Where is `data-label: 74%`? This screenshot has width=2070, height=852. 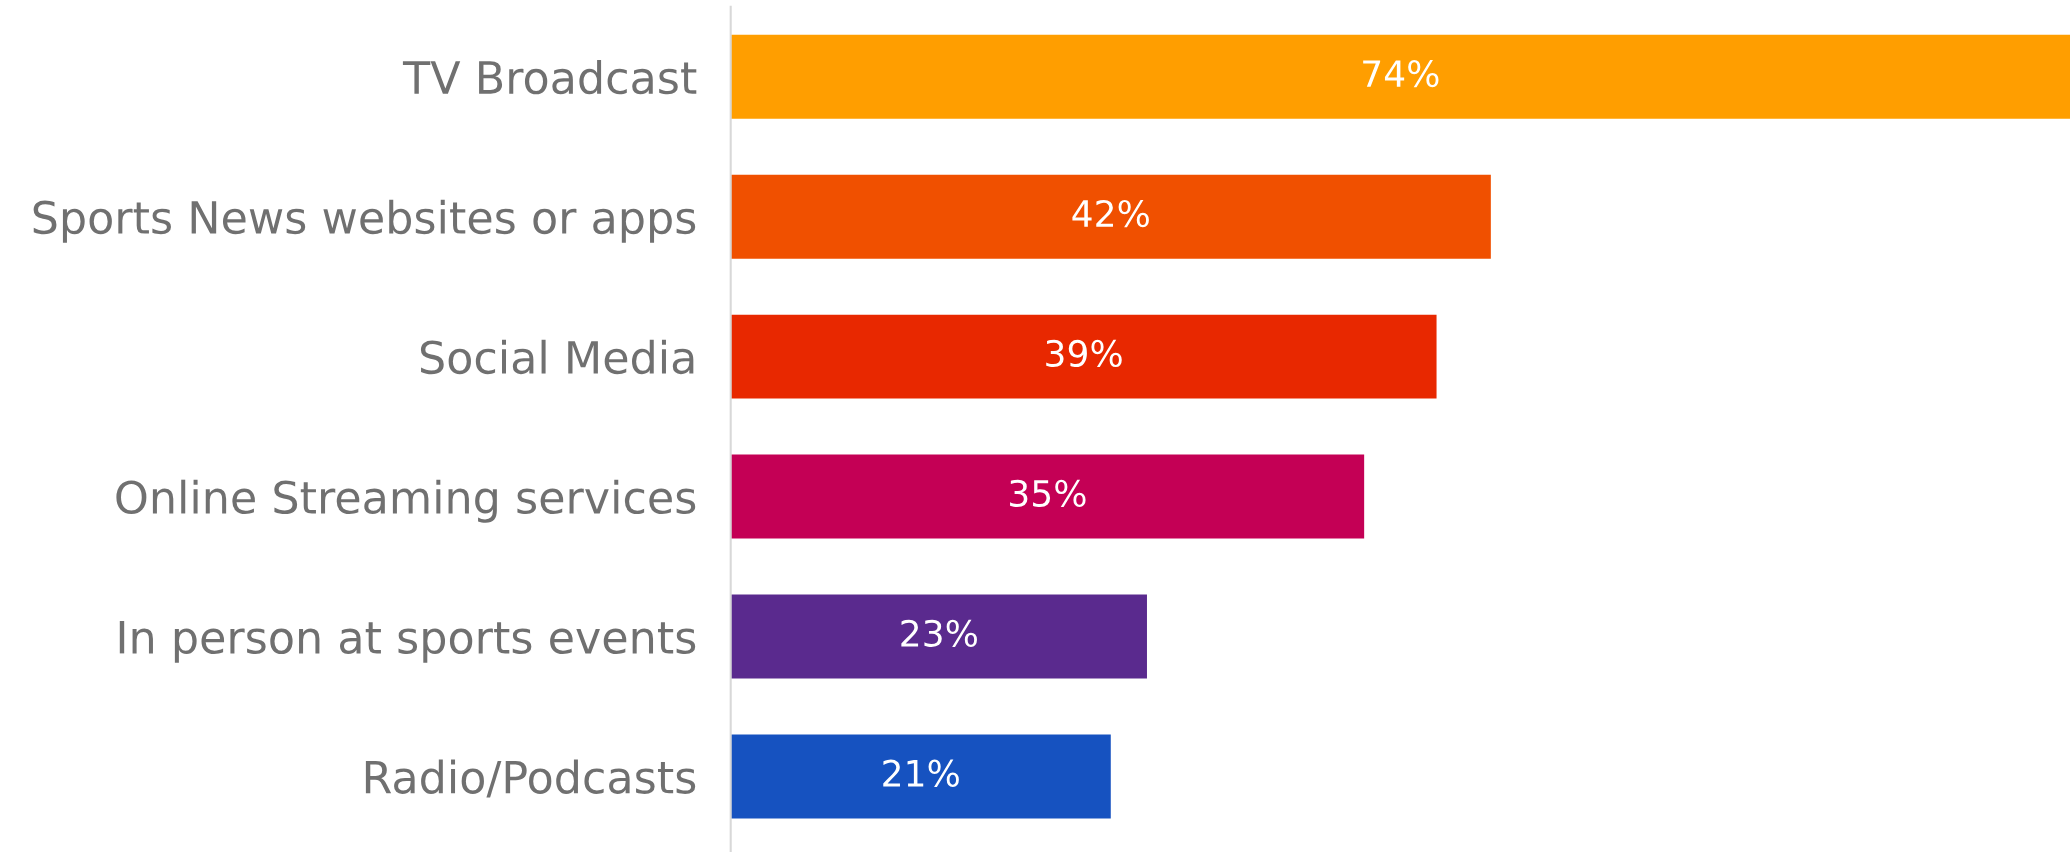 data-label: 74% is located at coordinates (1401, 73).